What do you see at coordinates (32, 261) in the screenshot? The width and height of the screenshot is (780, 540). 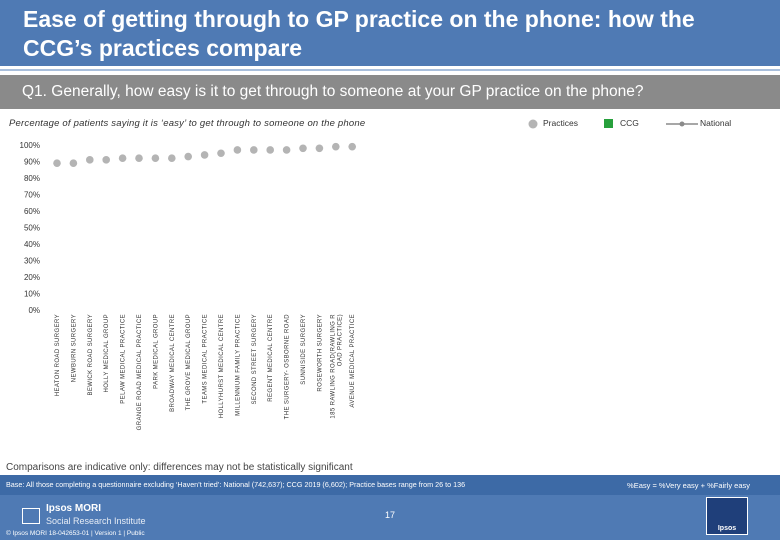 I see `y-tick-label: 30%` at bounding box center [32, 261].